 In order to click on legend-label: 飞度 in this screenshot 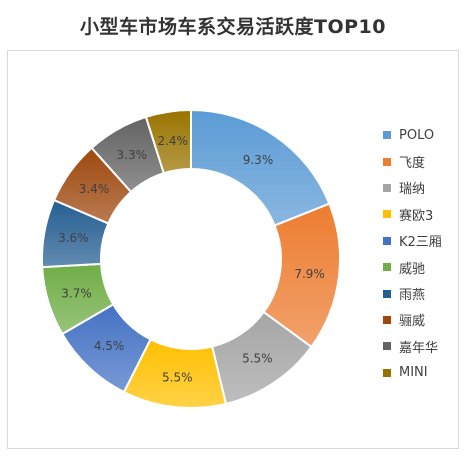, I will do `click(412, 164)`.